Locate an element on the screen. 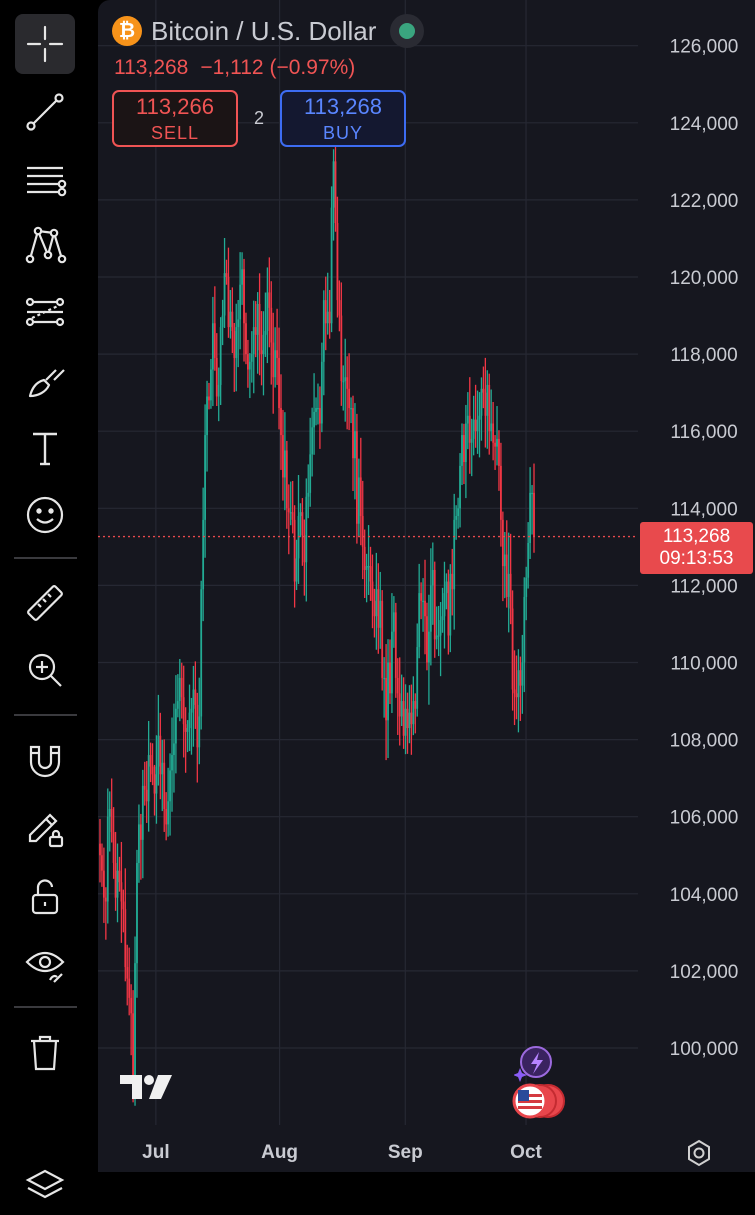  pattern-icon is located at coordinates (46, 245).